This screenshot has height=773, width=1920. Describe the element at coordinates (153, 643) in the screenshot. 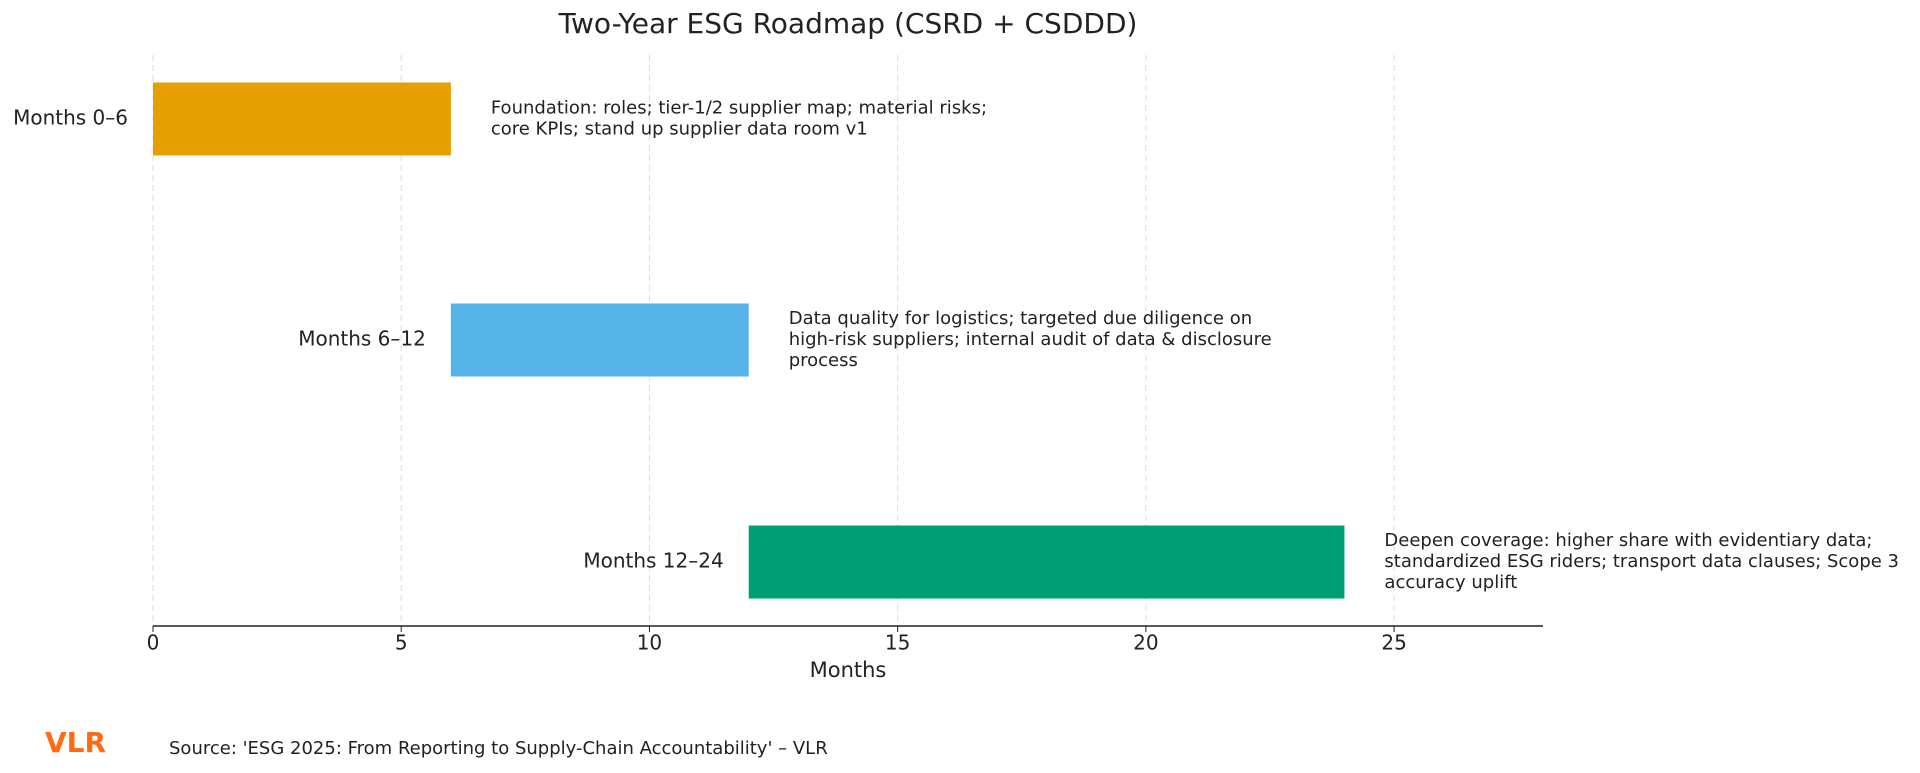

I see `x-tick-label: 0` at that location.